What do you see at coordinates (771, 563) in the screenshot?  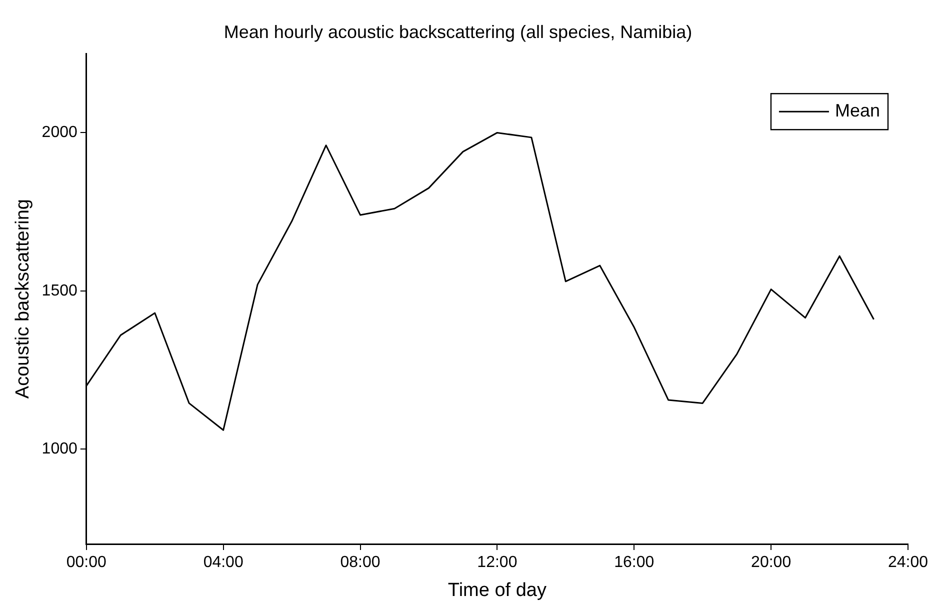 I see `x-tick-label: 20:00` at bounding box center [771, 563].